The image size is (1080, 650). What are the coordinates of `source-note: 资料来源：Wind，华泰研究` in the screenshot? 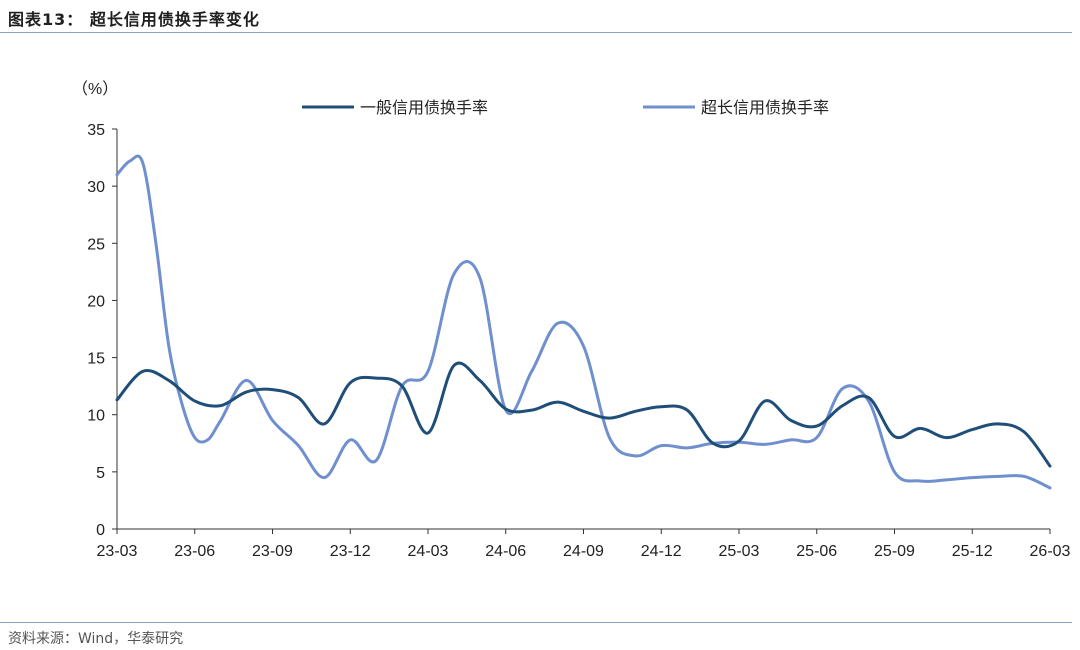 It's located at (96, 639).